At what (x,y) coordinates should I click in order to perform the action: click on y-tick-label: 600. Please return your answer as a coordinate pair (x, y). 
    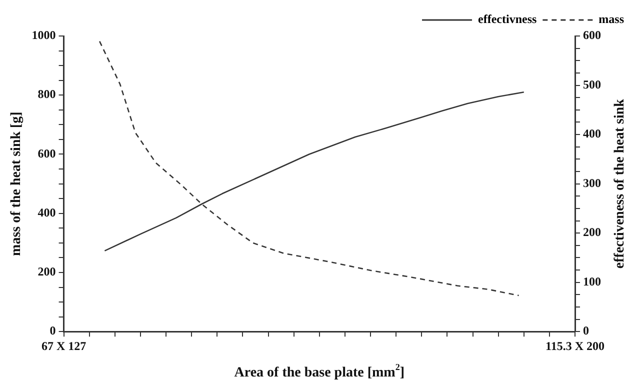
    Looking at the image, I should click on (47, 153).